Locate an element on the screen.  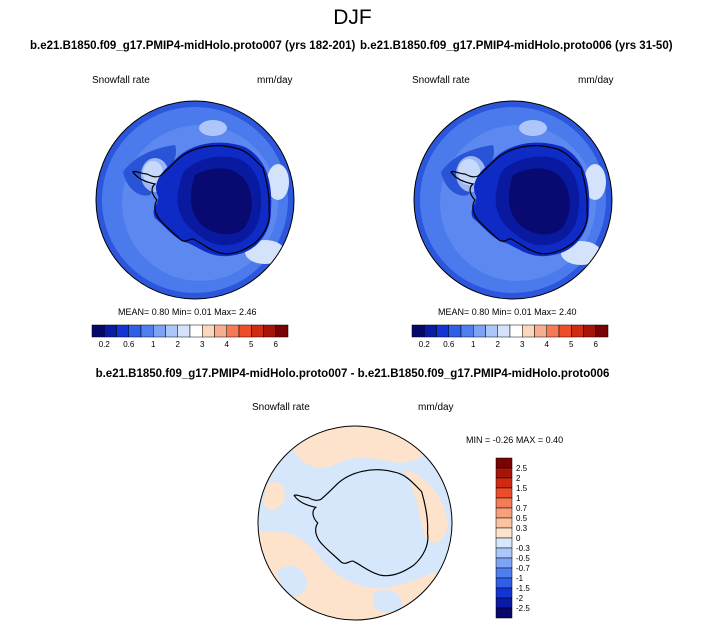
panel-3-colorbar-tick-4: 0.7 is located at coordinates (522, 508).